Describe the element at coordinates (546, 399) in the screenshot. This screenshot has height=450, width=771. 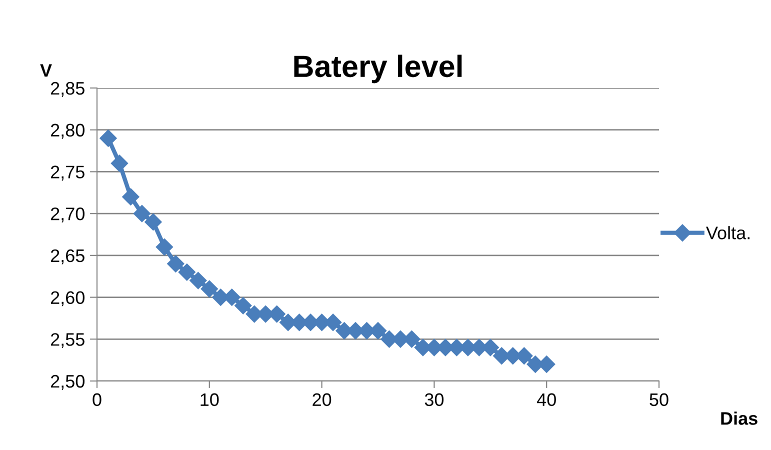
I see `x-tick-label: 40` at that location.